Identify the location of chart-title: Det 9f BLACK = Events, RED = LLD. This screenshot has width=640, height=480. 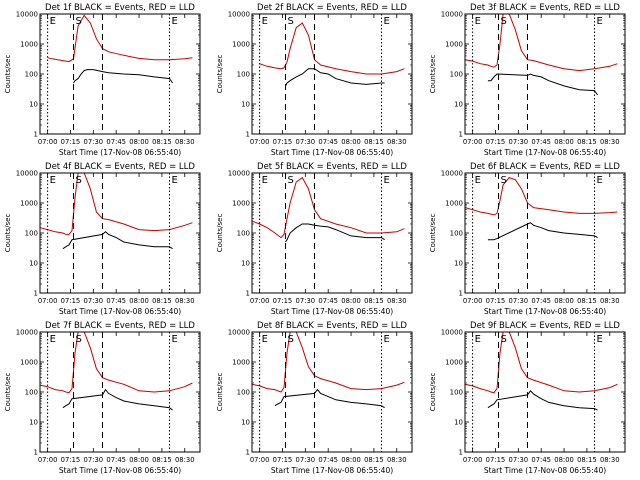
(545, 326).